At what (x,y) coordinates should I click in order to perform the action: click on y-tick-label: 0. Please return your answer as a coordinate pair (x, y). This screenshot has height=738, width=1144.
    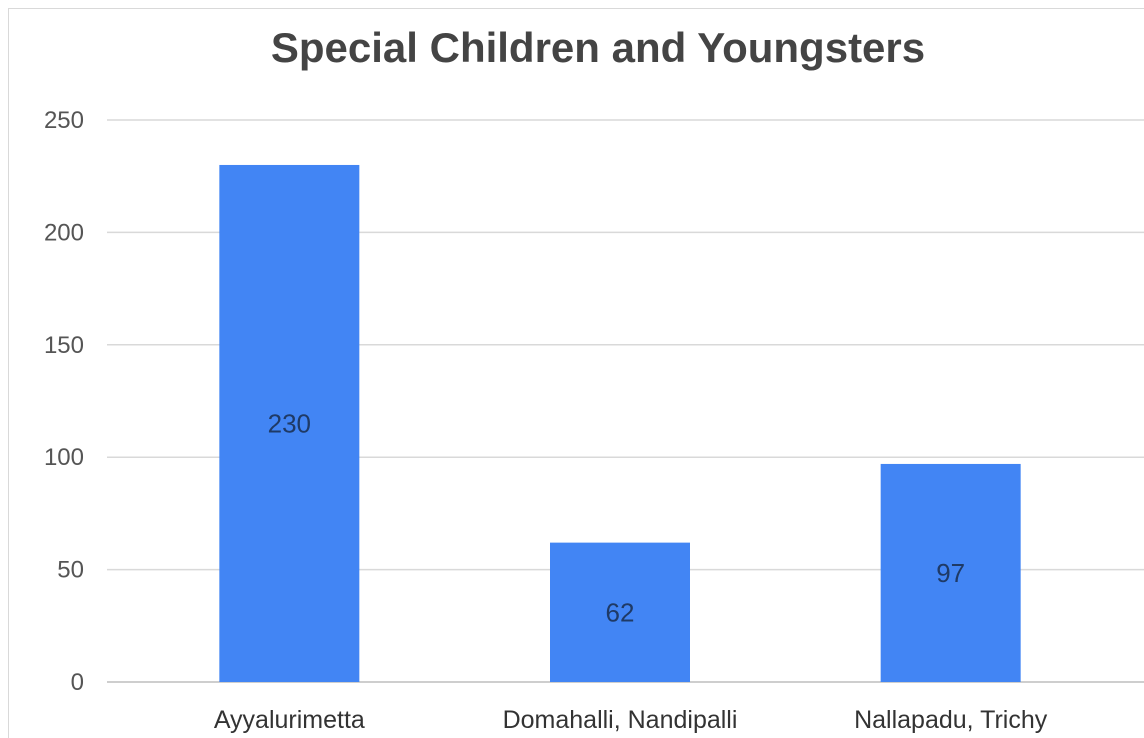
    Looking at the image, I should click on (77, 682).